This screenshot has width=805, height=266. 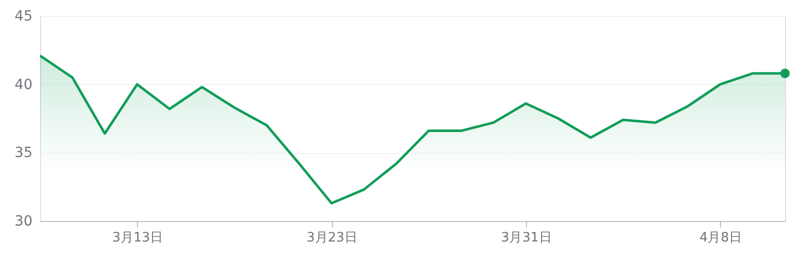 What do you see at coordinates (720, 238) in the screenshot?
I see `x-tick-label: 4月8日` at bounding box center [720, 238].